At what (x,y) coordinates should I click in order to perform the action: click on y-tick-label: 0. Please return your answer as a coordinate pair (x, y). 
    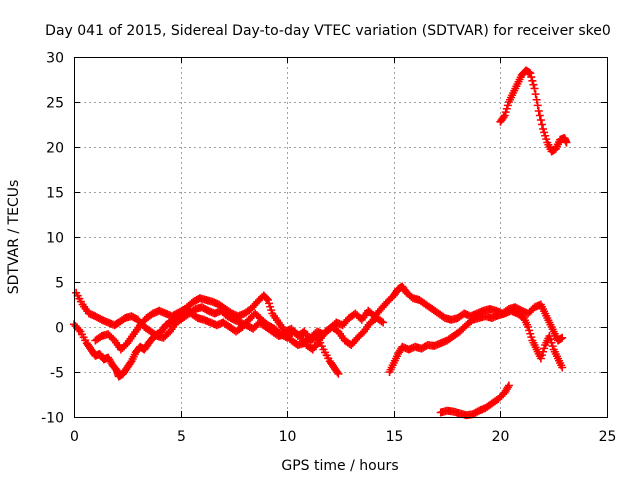
    Looking at the image, I should click on (59, 329).